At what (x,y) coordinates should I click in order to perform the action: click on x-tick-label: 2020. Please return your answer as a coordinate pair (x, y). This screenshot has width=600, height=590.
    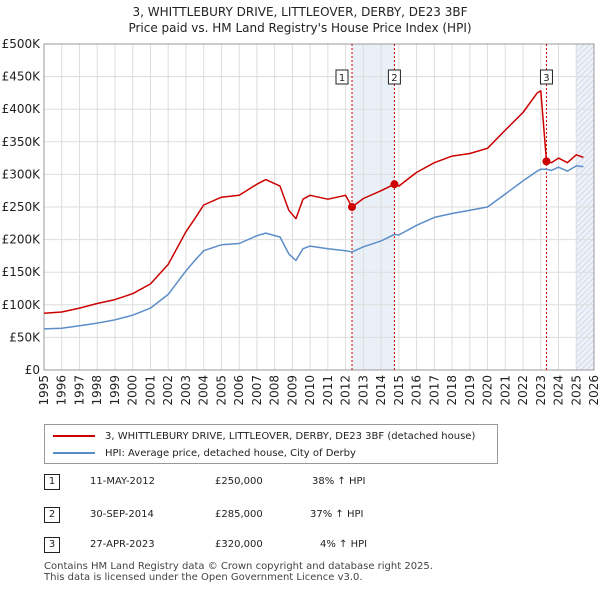
    Looking at the image, I should click on (488, 390).